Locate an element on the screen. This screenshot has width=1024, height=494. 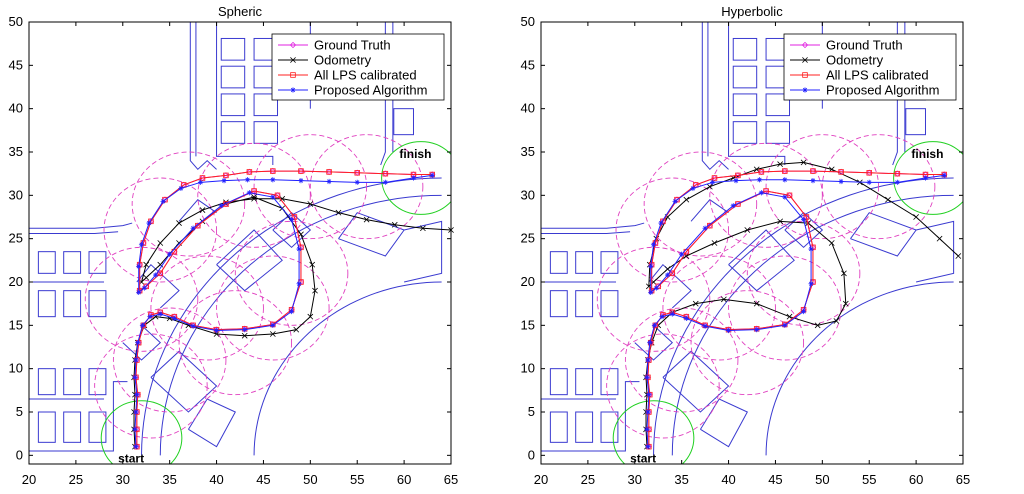
start-circle is located at coordinates (141, 432).